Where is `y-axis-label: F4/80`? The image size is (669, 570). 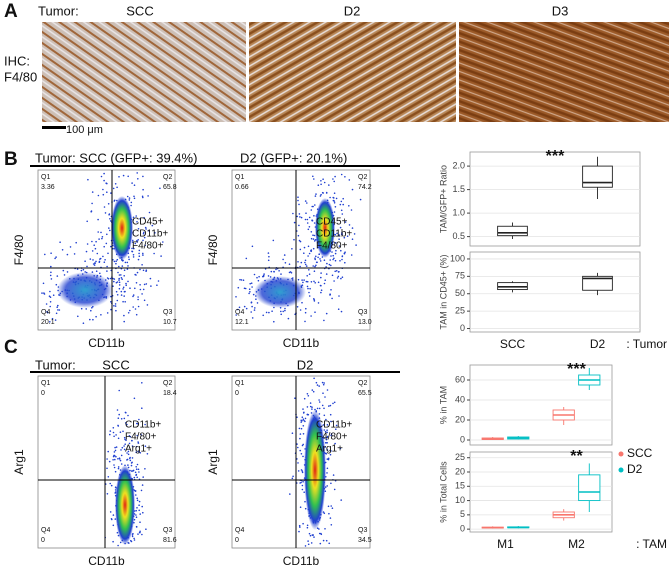
y-axis-label: F4/80 is located at coordinates (213, 249).